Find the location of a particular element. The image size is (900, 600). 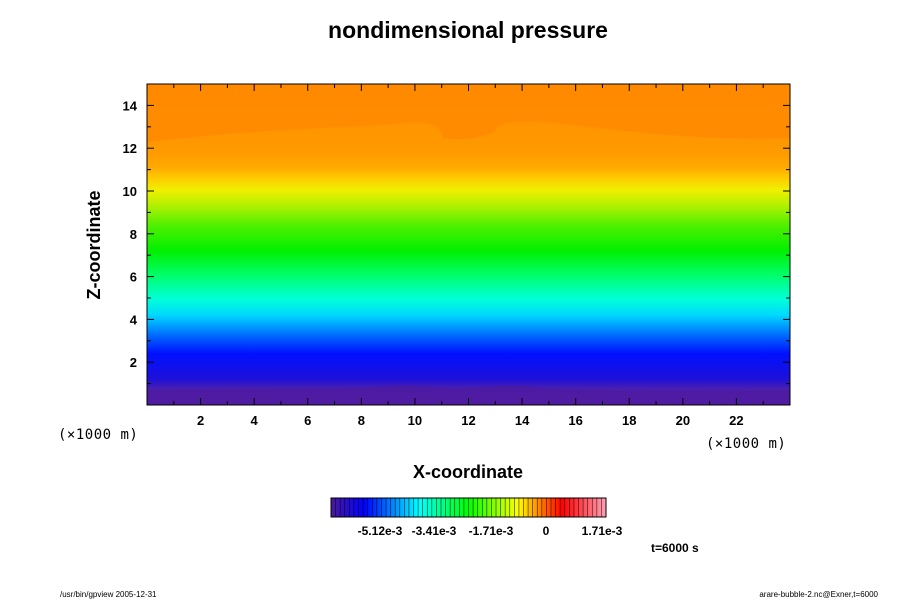

x-tick-label: 12 is located at coordinates (468, 420).